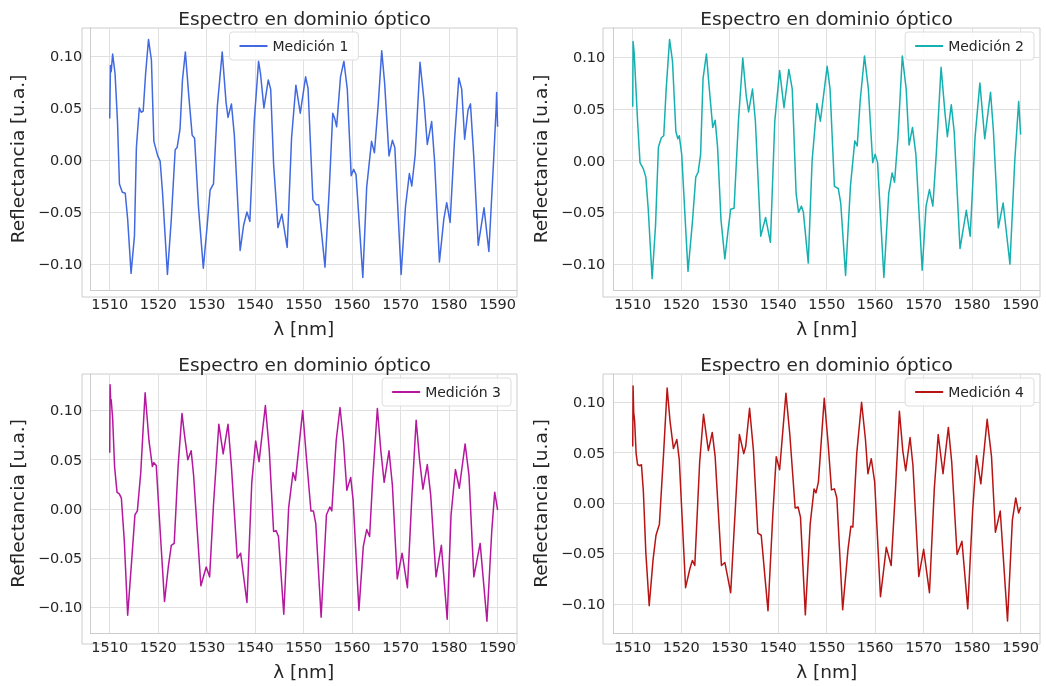  What do you see at coordinates (986, 392) in the screenshot?
I see `legend-label: Medición 4` at bounding box center [986, 392].